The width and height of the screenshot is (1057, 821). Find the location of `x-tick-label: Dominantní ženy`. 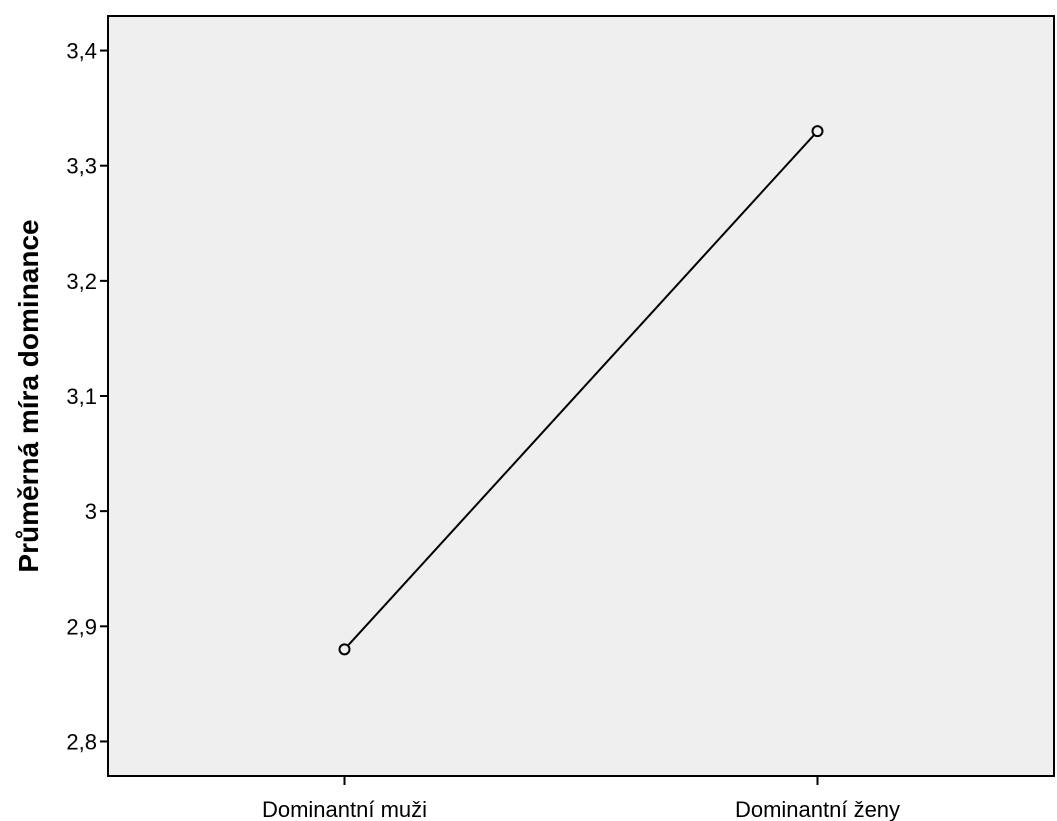

x-tick-label: Dominantní ženy is located at coordinates (817, 809).